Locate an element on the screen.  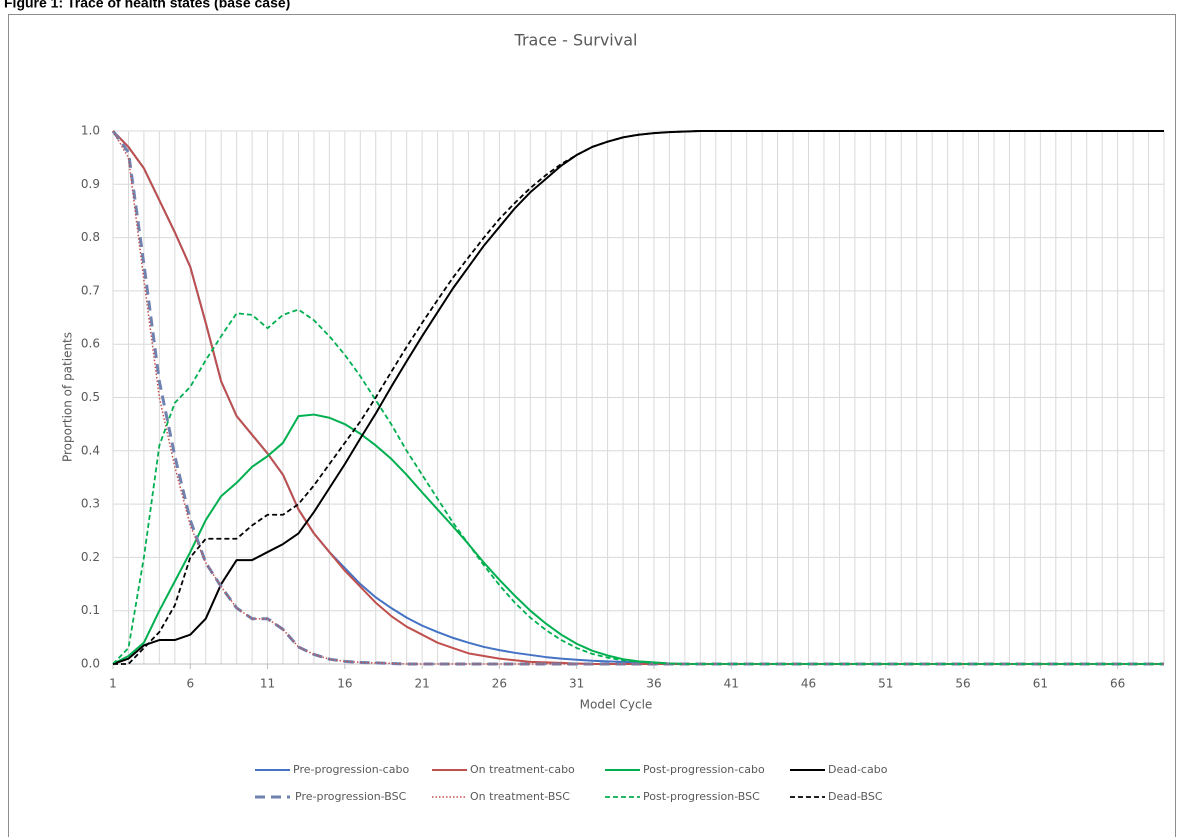
legend-label: On treatment-cabo is located at coordinates (522, 769).